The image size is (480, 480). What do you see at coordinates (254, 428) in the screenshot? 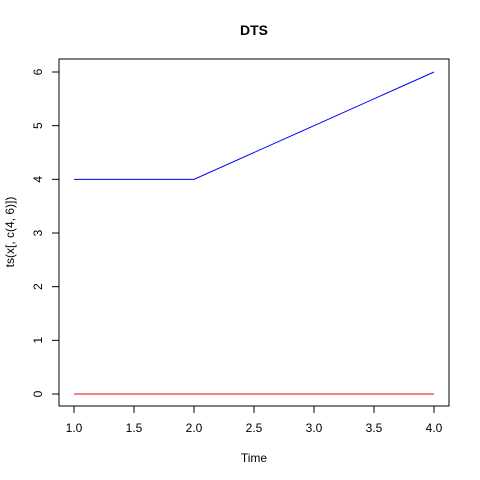
I see `x-tick-label: 2.5` at bounding box center [254, 428].